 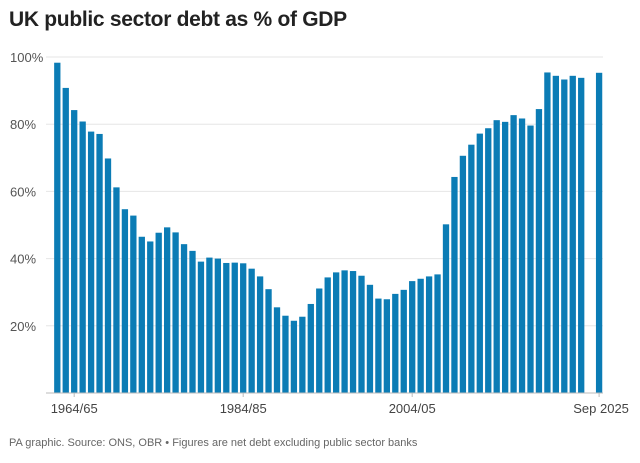 I want to click on y-tick-label: 20%, so click(x=23, y=326).